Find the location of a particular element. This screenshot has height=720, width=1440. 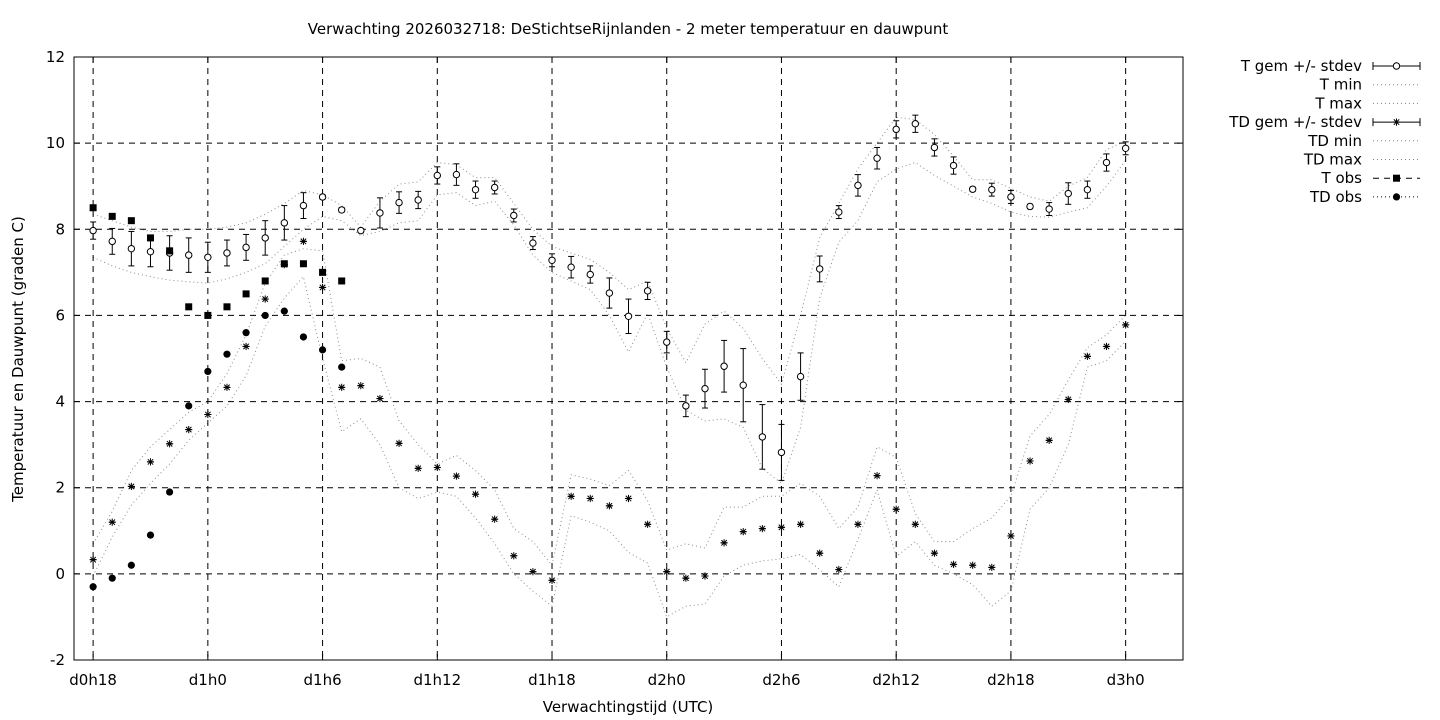

x-tick-label: d1h0 is located at coordinates (208, 680).